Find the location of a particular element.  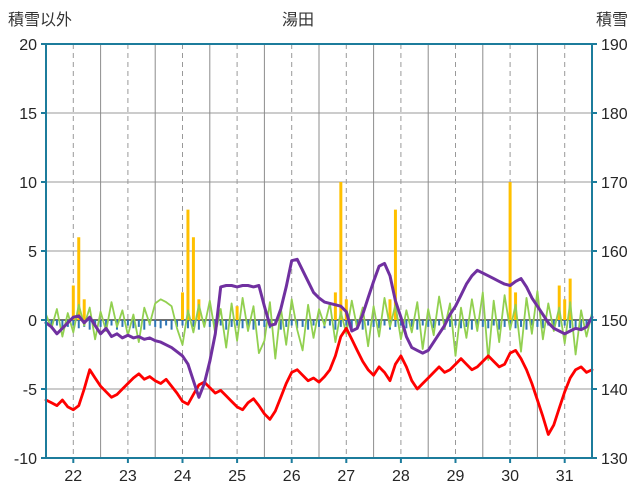

x-axis-tick-label: 29 is located at coordinates (456, 476).